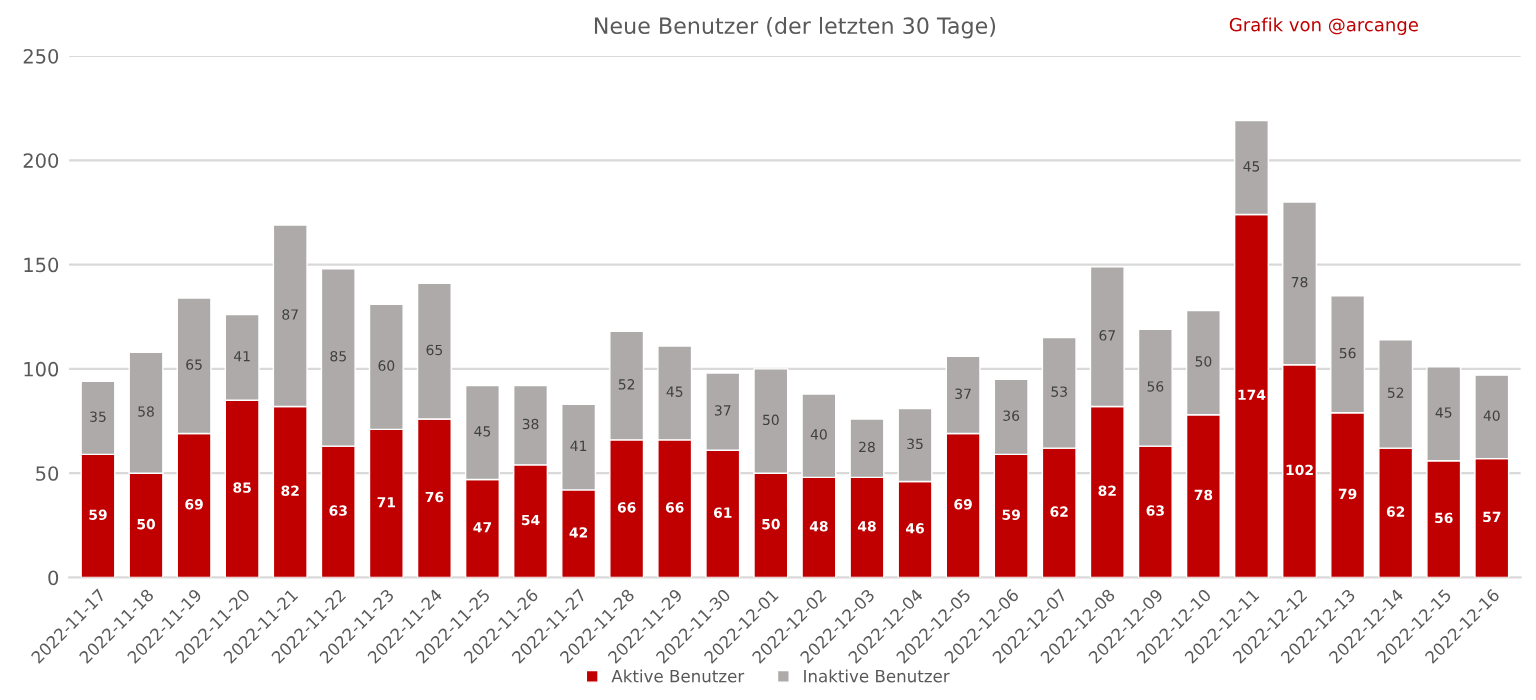  Describe the element at coordinates (41, 265) in the screenshot. I see `y-tick-label: 150` at that location.